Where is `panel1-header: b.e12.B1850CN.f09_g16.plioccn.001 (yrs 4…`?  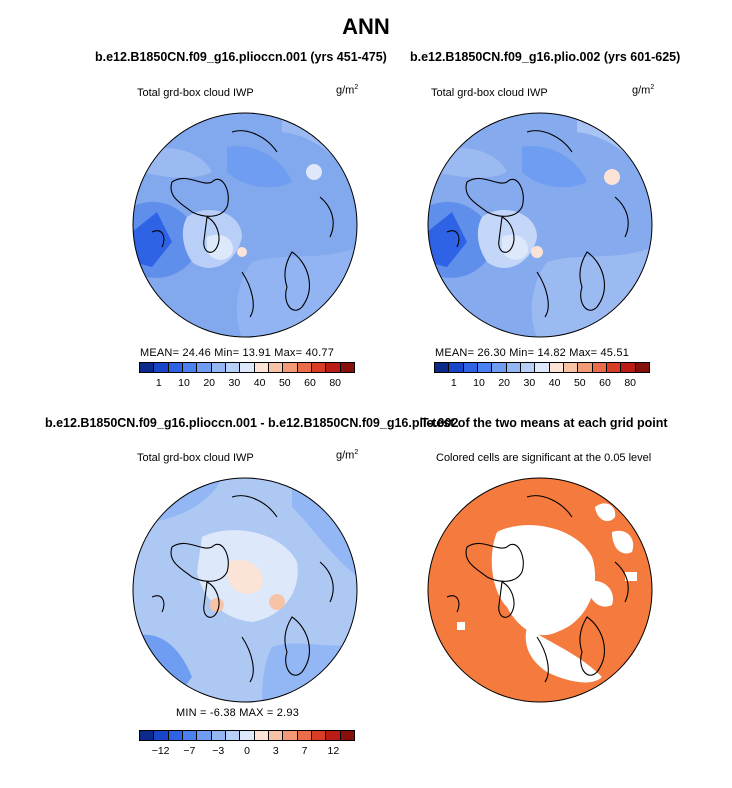 panel1-header: b.e12.B1850CN.f09_g16.plioccn.001 (yrs 4… is located at coordinates (241, 57).